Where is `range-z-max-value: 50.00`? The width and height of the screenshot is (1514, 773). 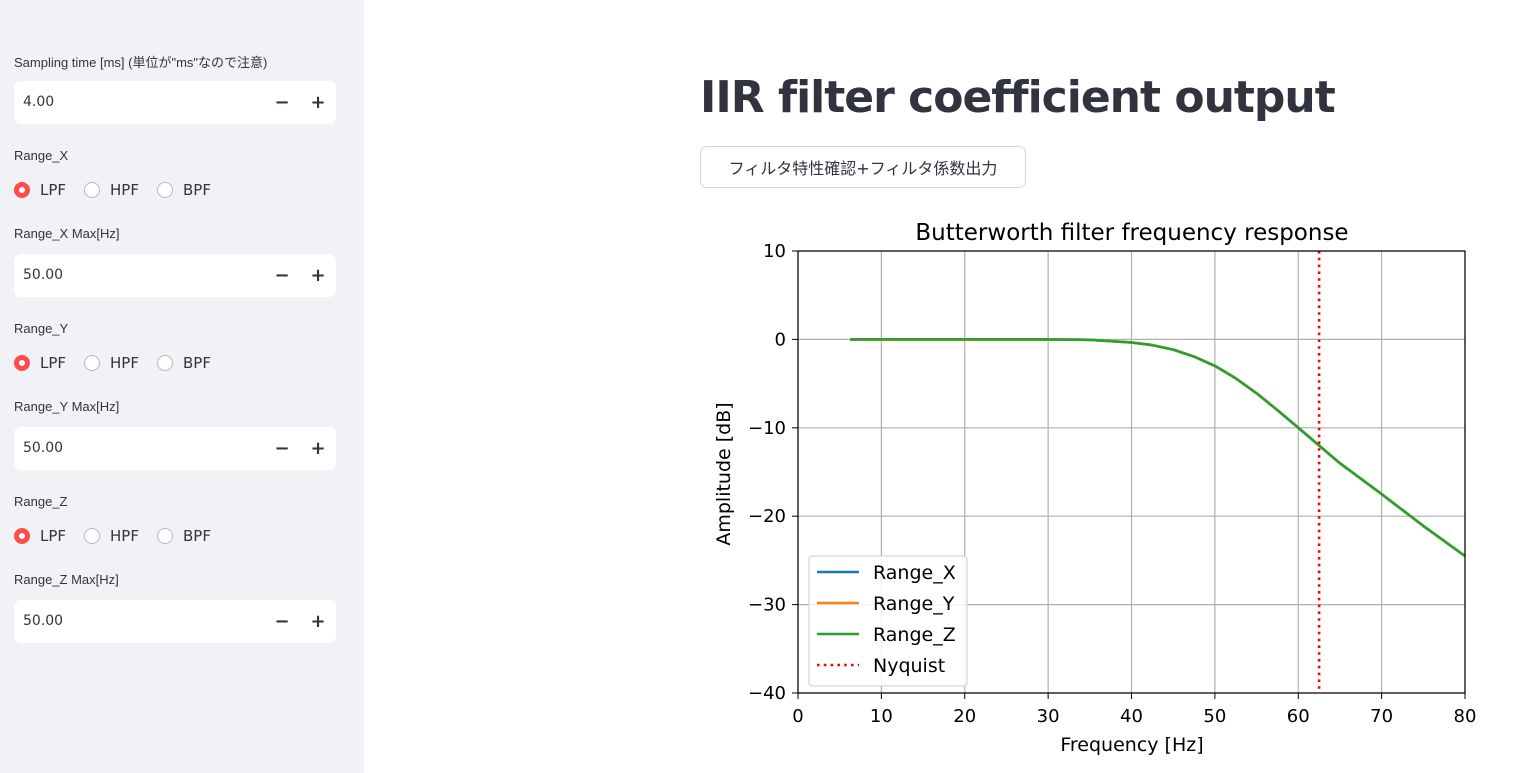 range-z-max-value: 50.00 is located at coordinates (43, 621).